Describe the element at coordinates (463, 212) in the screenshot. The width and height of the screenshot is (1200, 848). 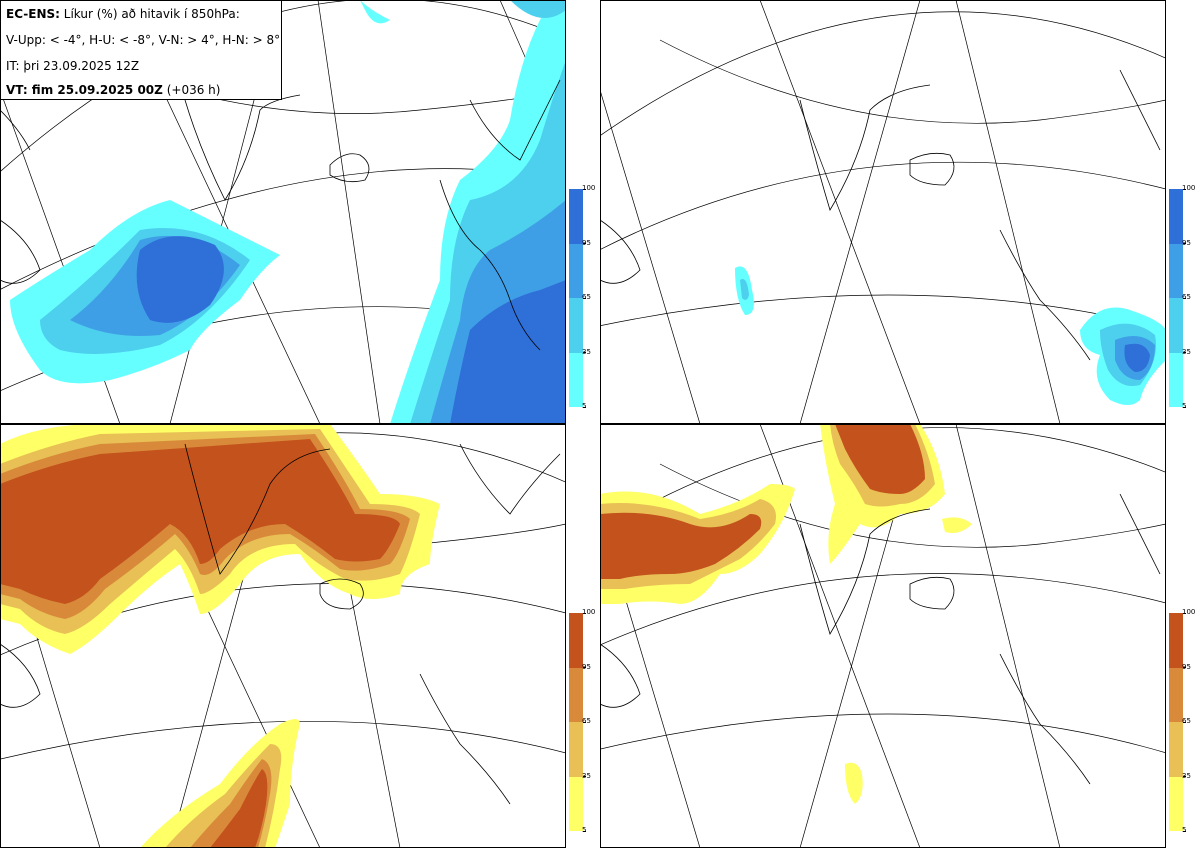
I see `cold-anomaly-field-east` at that location.